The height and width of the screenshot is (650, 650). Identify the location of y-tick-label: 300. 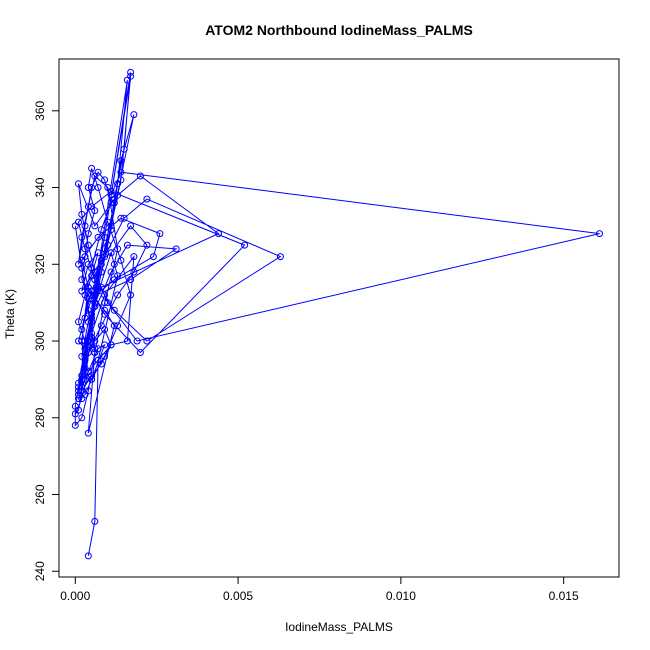
(40, 341).